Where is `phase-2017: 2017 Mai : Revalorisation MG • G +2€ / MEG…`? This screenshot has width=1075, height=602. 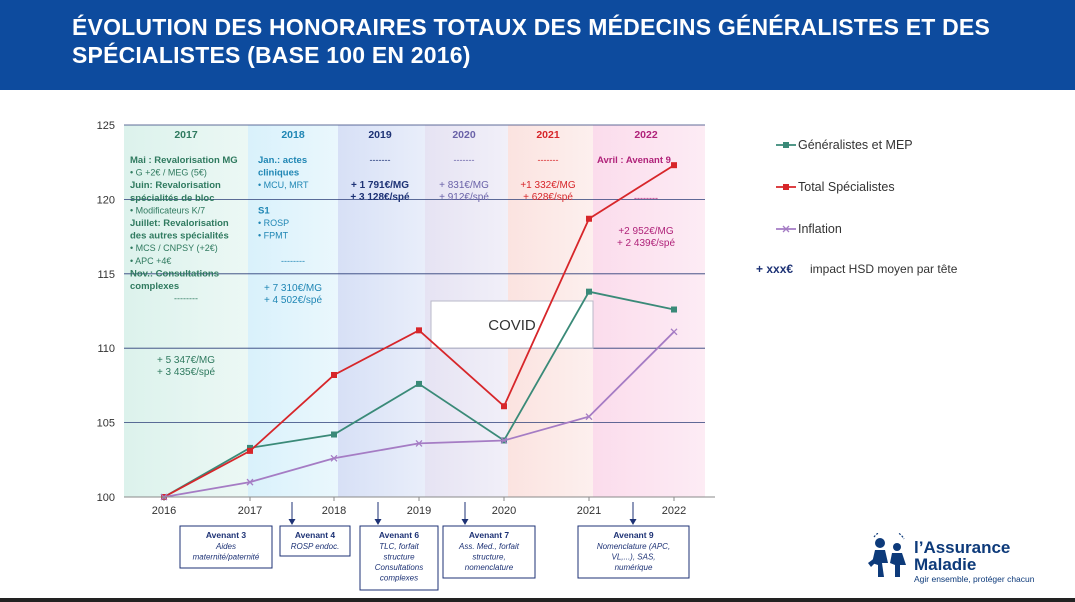
phase-2017: 2017 Mai : Revalorisation MG • G +2€ / MEG… is located at coordinates (184, 253).